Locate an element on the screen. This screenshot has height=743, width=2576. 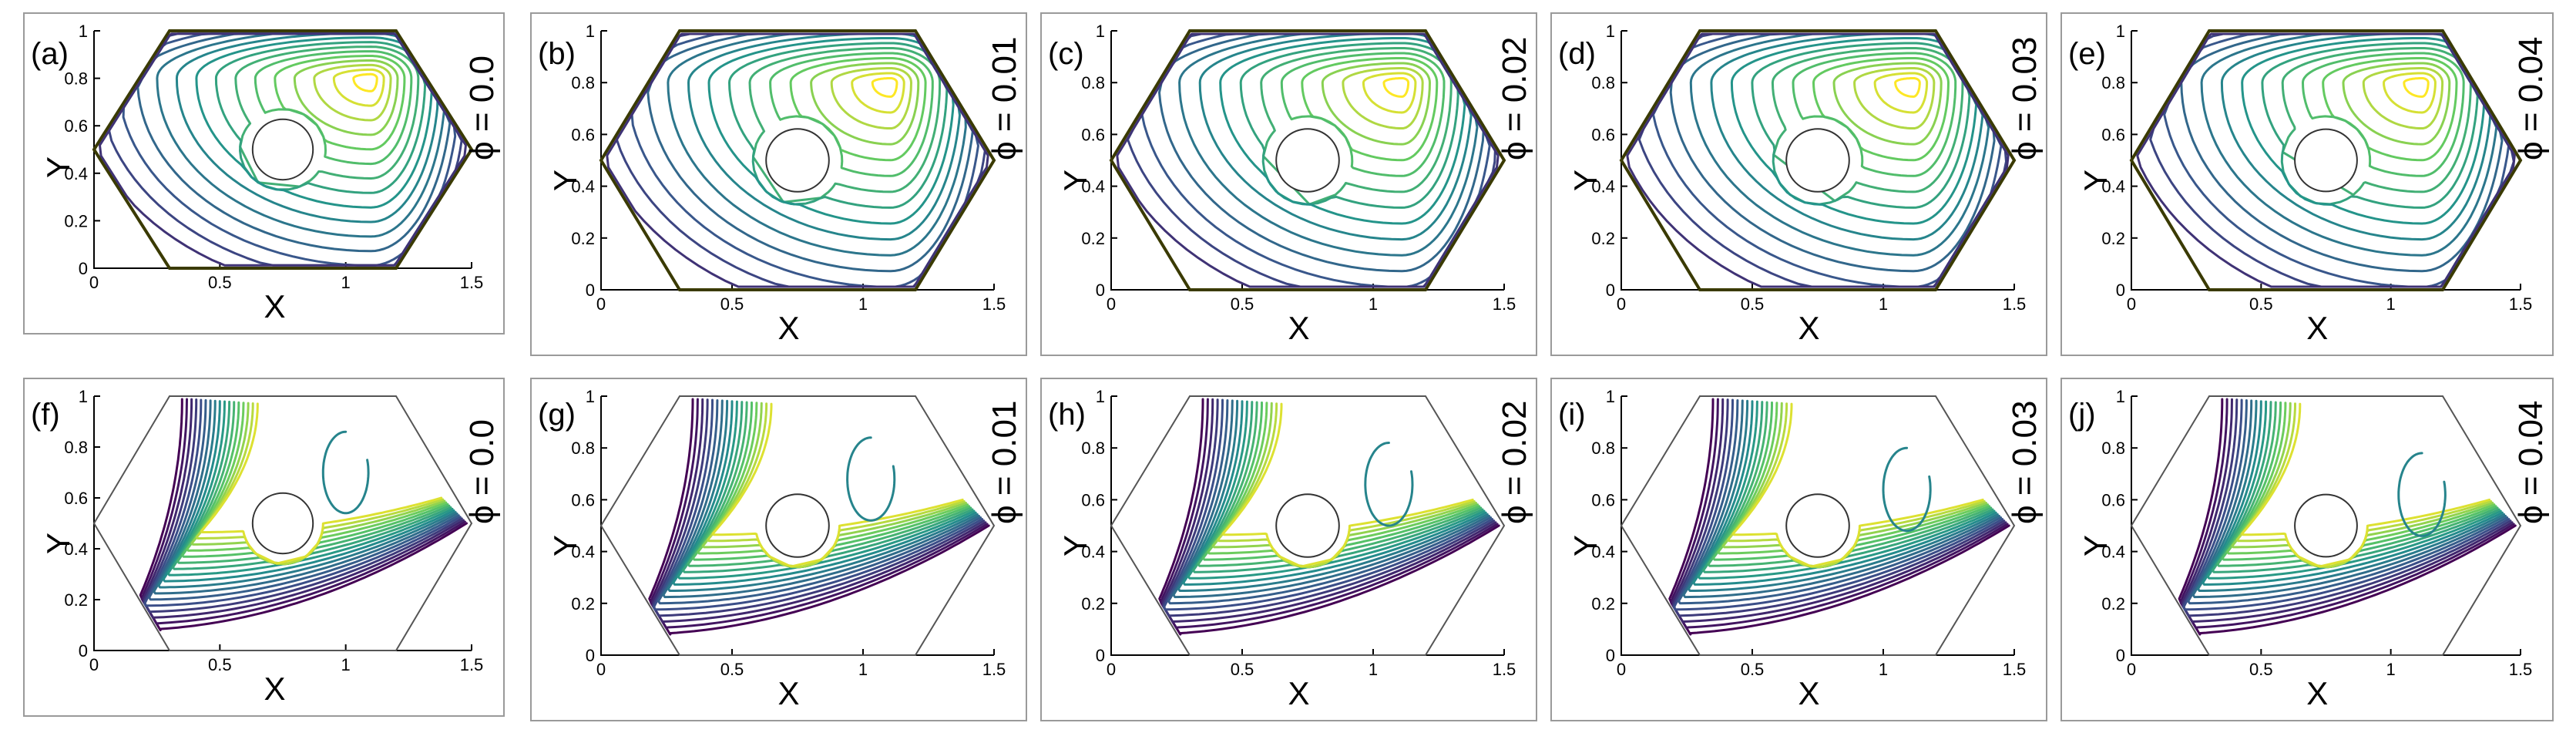
x-tick-label: 0 is located at coordinates (1111, 670).